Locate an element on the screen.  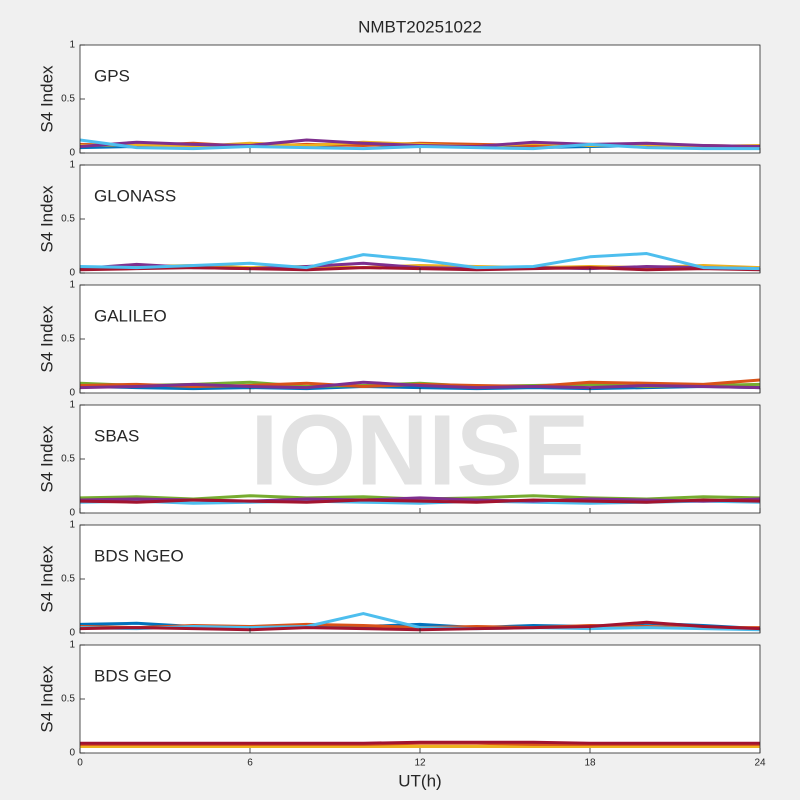
x-axis-label: UT(h) is located at coordinates (419, 780).